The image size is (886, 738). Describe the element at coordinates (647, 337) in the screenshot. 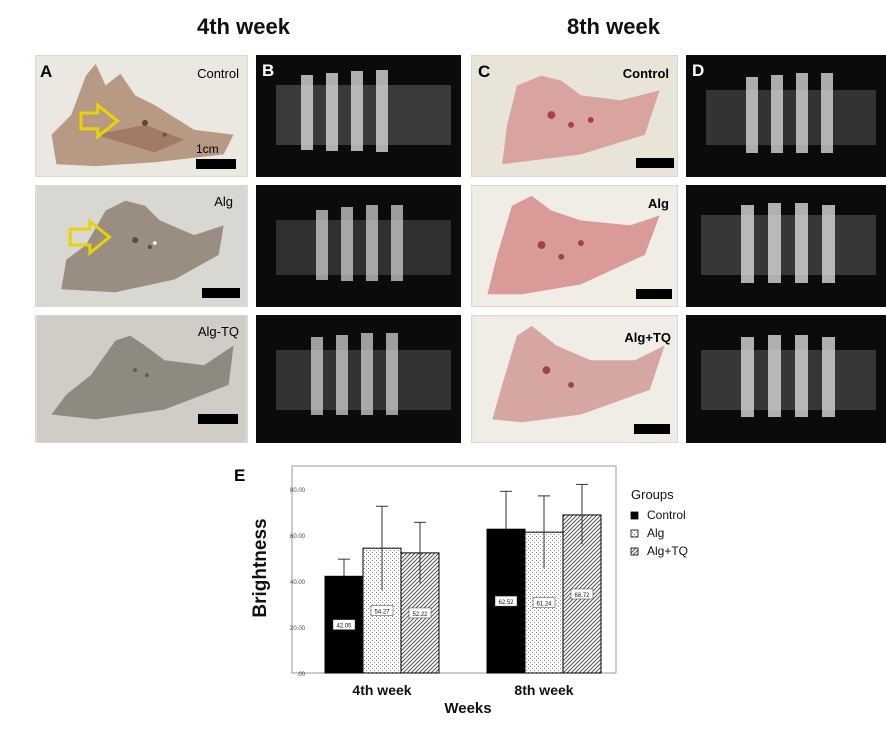

I see `panel-c-label-algtq: Alg+TQ` at that location.